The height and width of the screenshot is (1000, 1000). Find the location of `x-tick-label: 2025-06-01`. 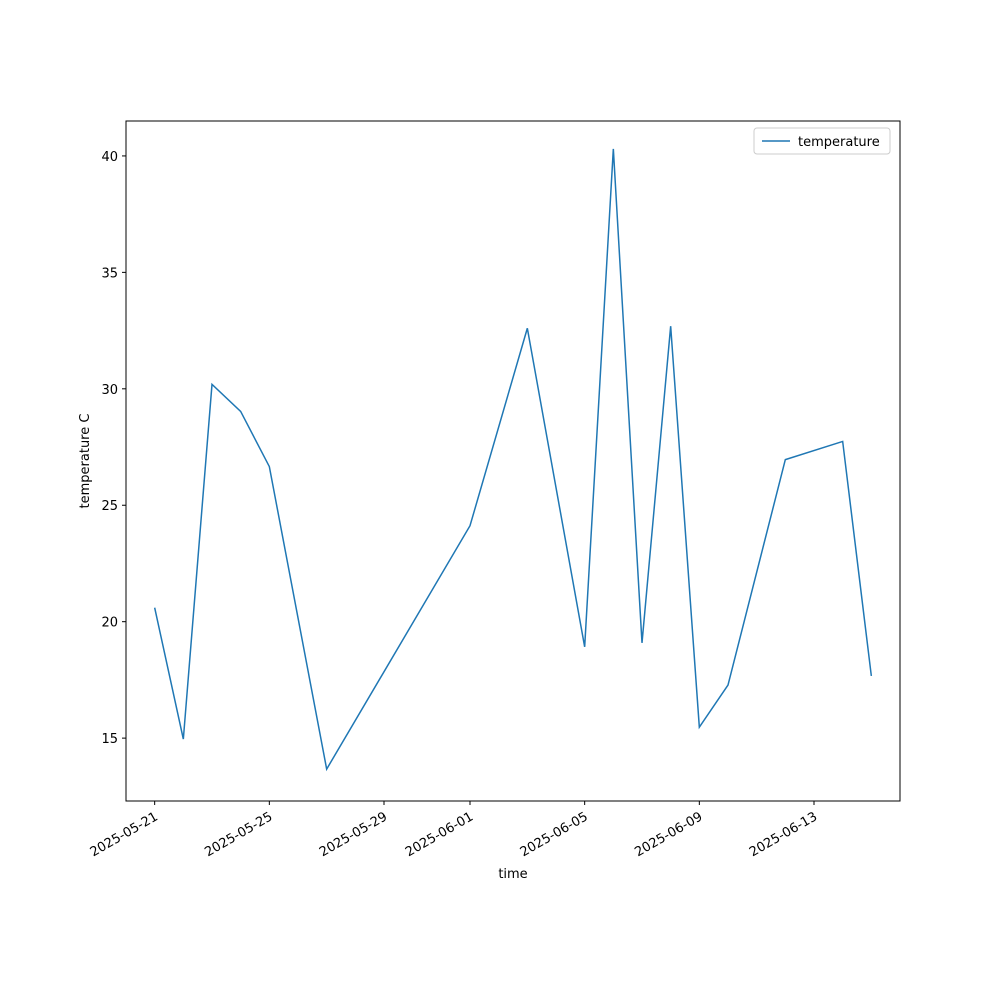

x-tick-label: 2025-06-01 is located at coordinates (439, 834).